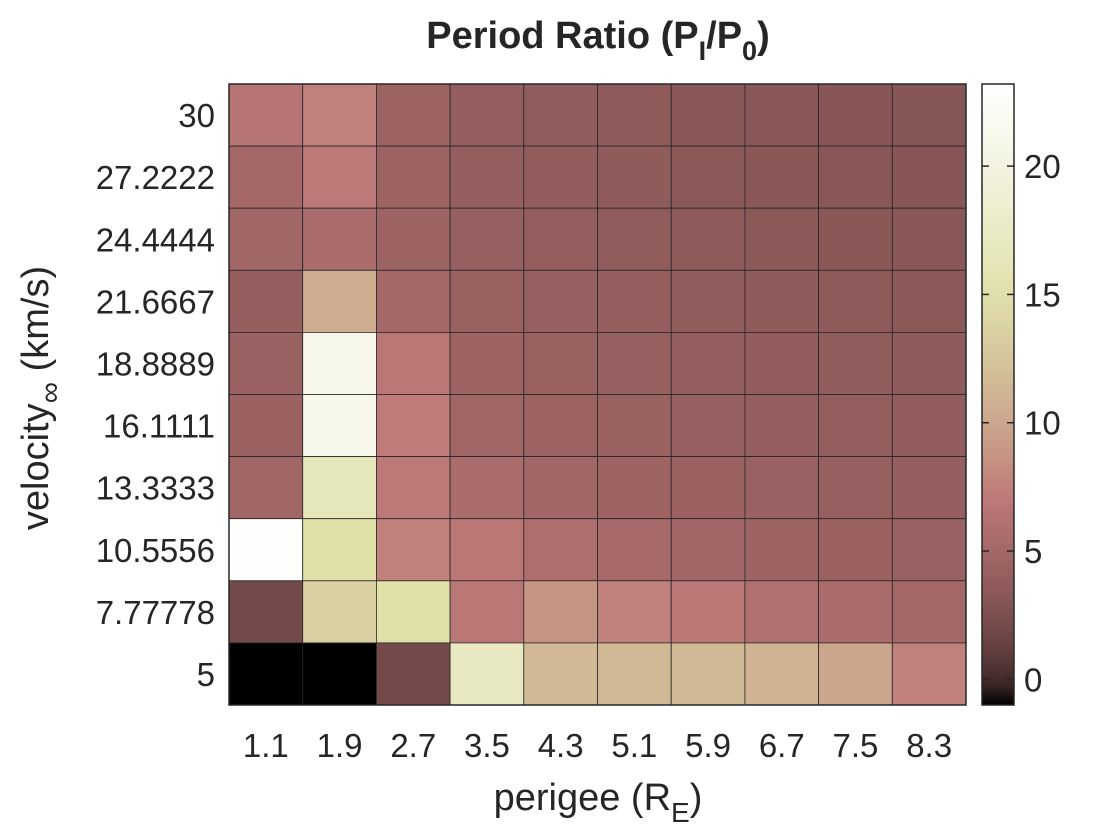 Image resolution: width=1120 pixels, height=840 pixels. Describe the element at coordinates (340, 745) in the screenshot. I see `x-tick-label: 1.9` at that location.